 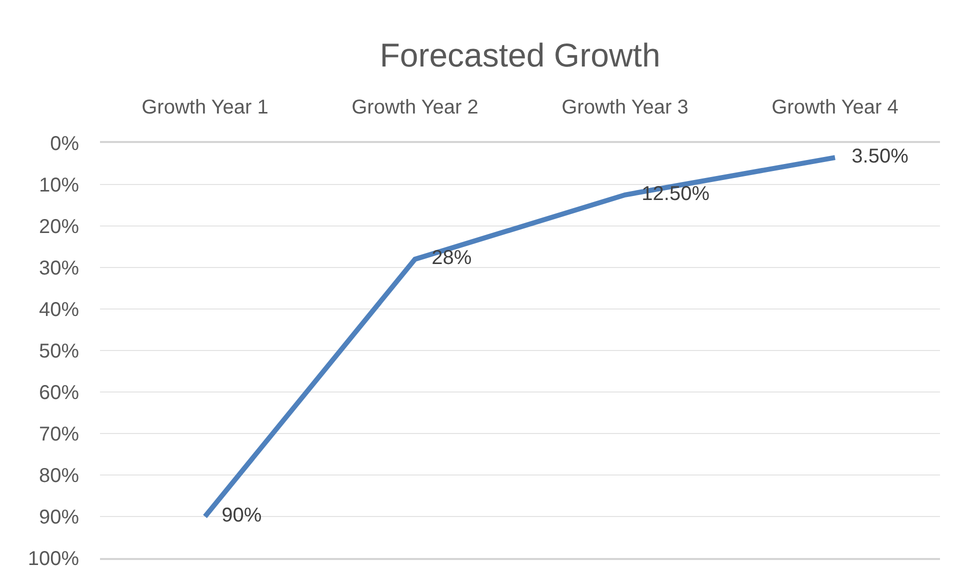 I want to click on x-tick-label: Growth Year 4, so click(x=835, y=107).